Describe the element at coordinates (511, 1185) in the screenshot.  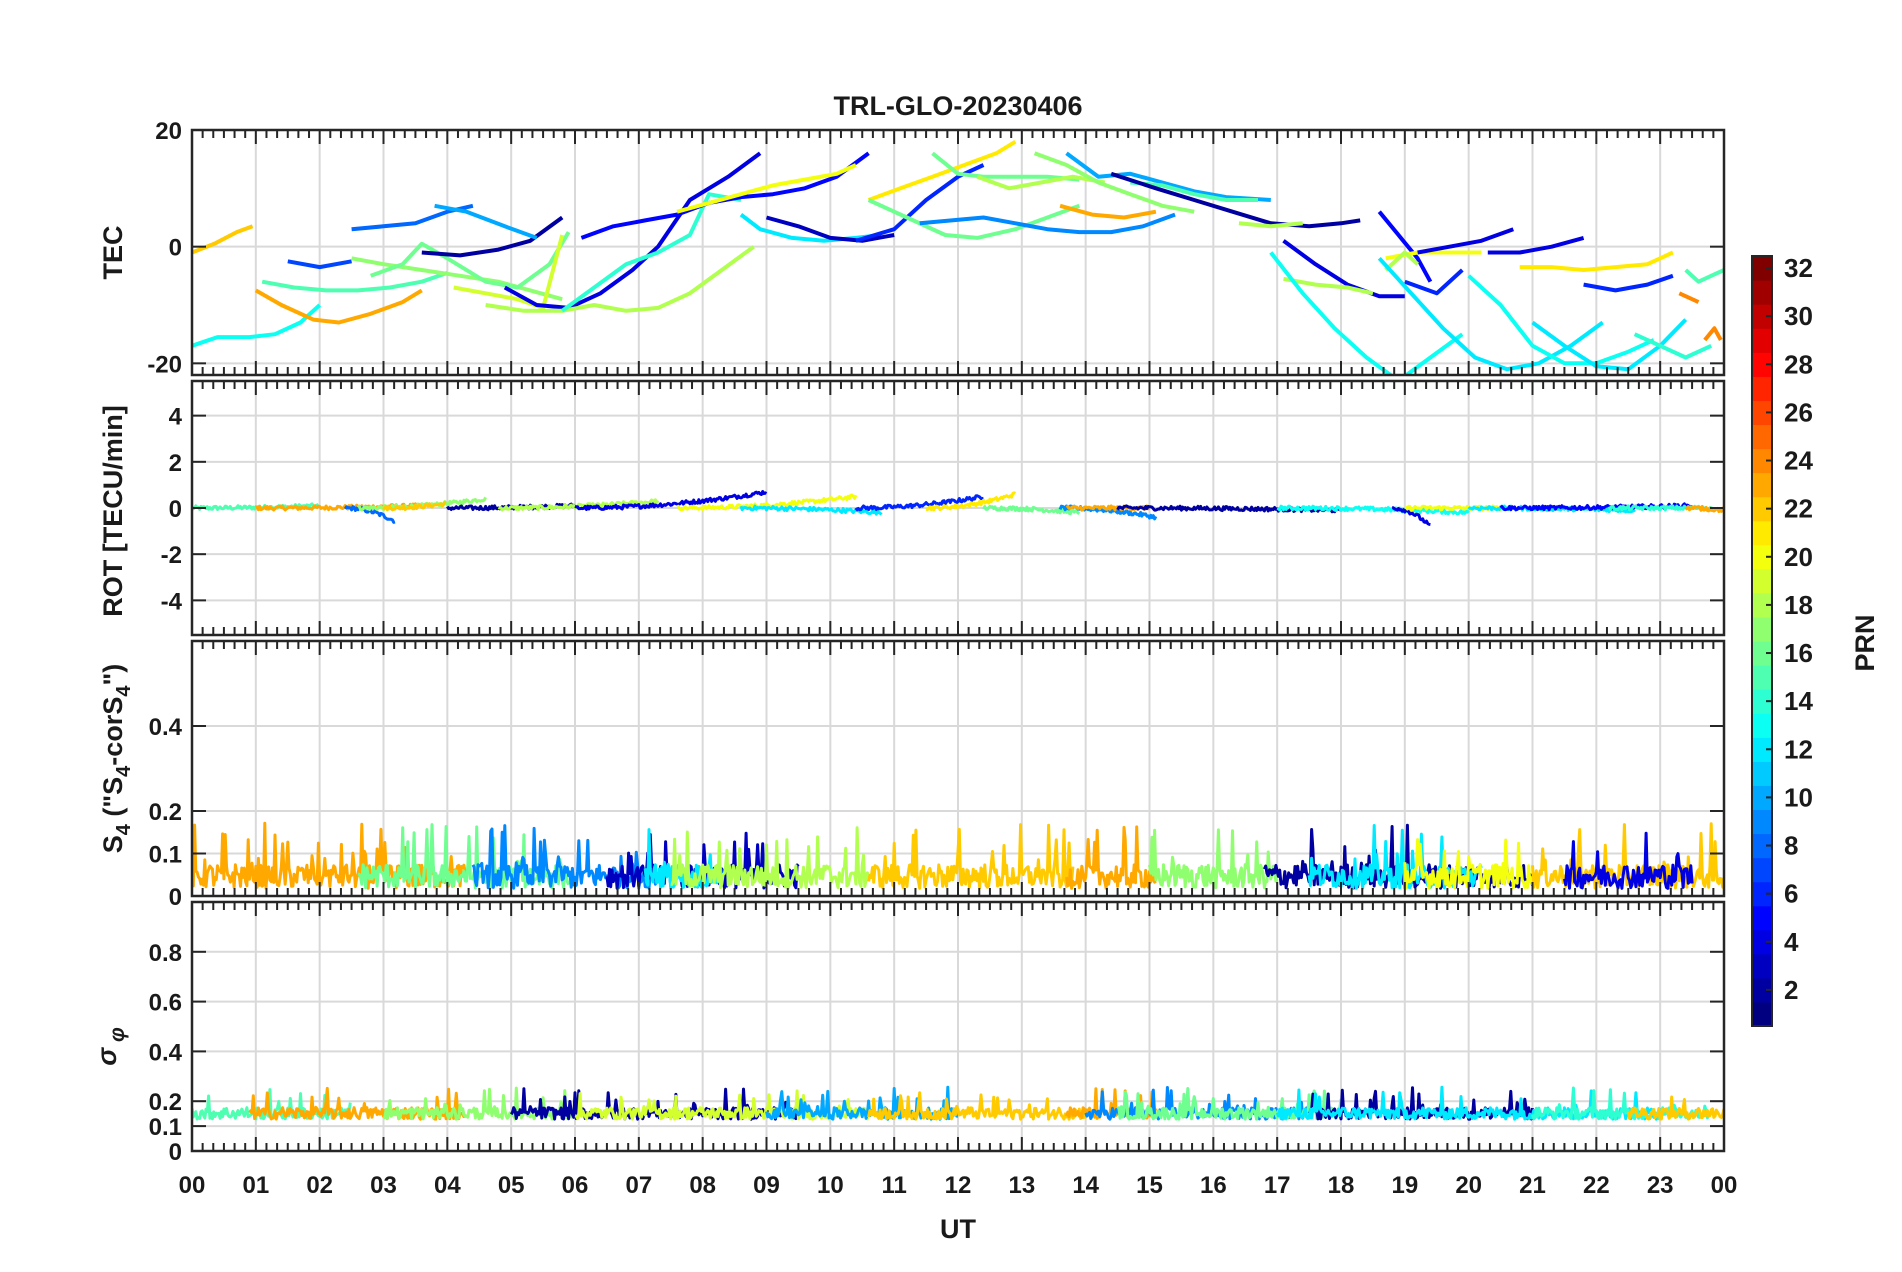
I see `x-tick-label: 05` at that location.